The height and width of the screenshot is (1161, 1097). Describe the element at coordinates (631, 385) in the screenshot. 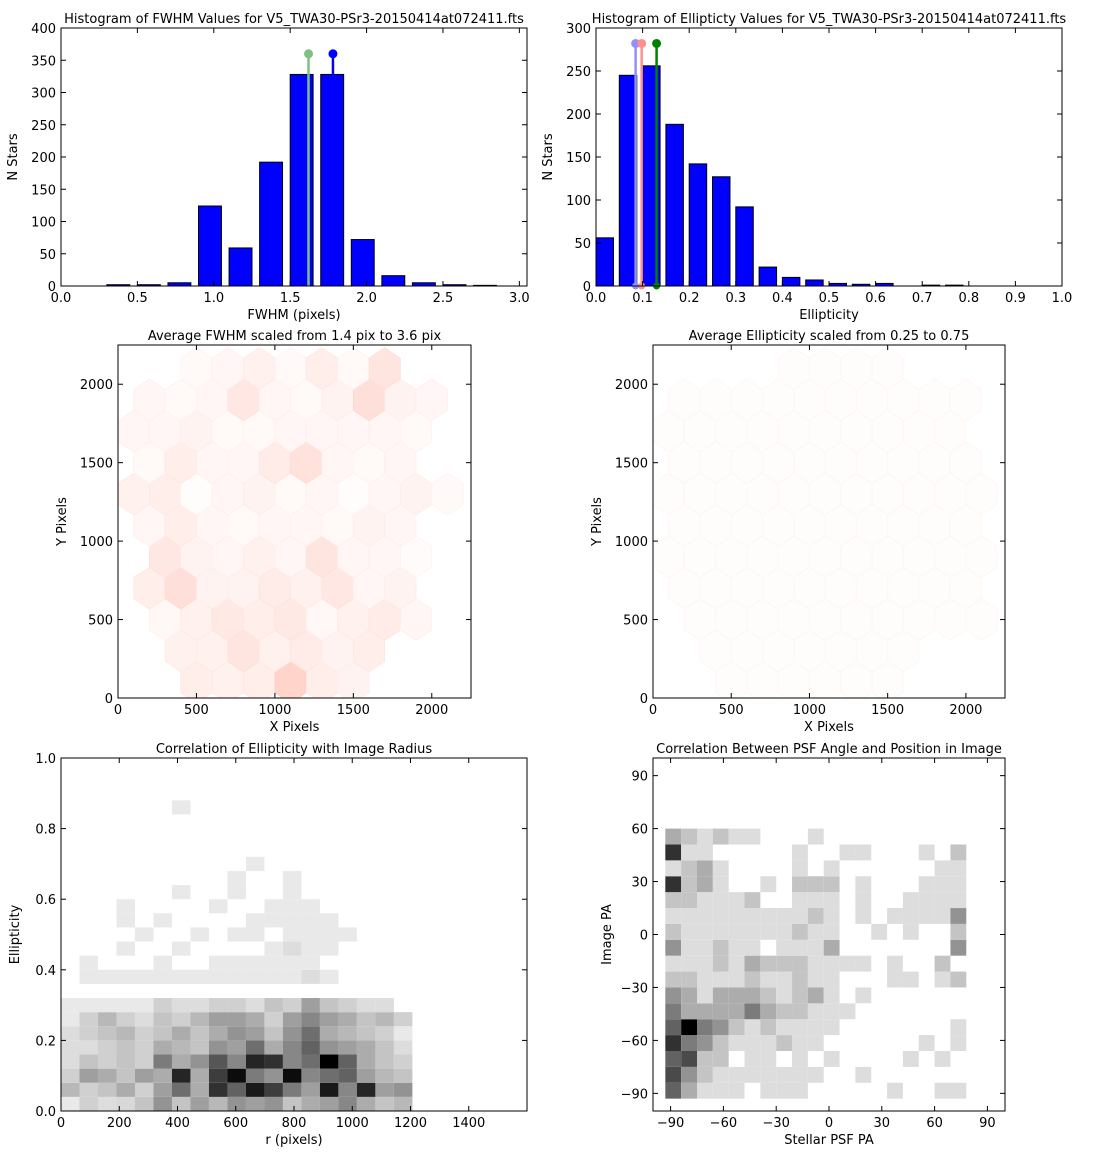

I see `y-tick-label: 2000` at that location.